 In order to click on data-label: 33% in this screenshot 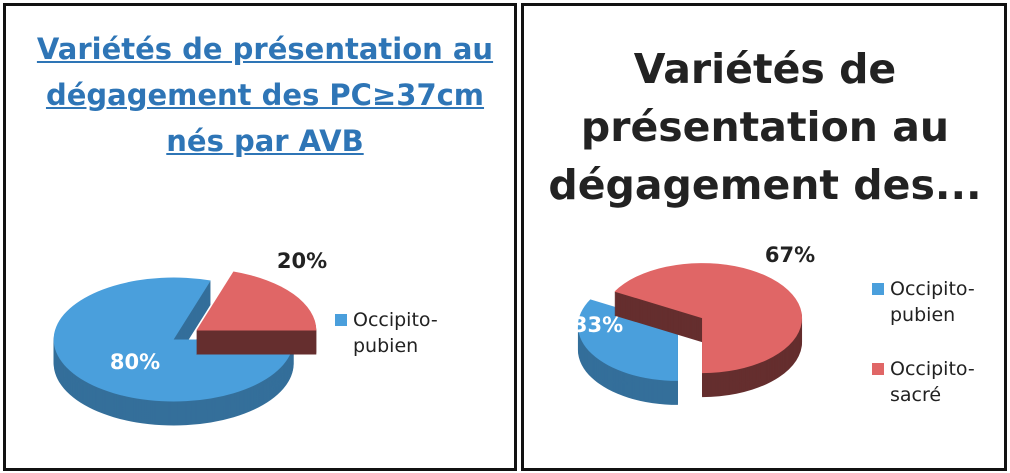, I will do `click(598, 325)`.